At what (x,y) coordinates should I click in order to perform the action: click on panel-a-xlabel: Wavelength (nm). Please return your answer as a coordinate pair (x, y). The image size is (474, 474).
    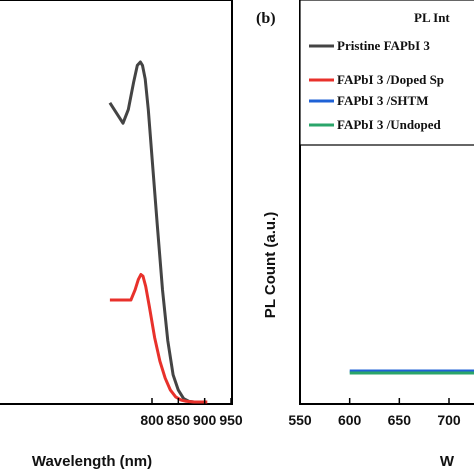
    Looking at the image, I should click on (92, 461).